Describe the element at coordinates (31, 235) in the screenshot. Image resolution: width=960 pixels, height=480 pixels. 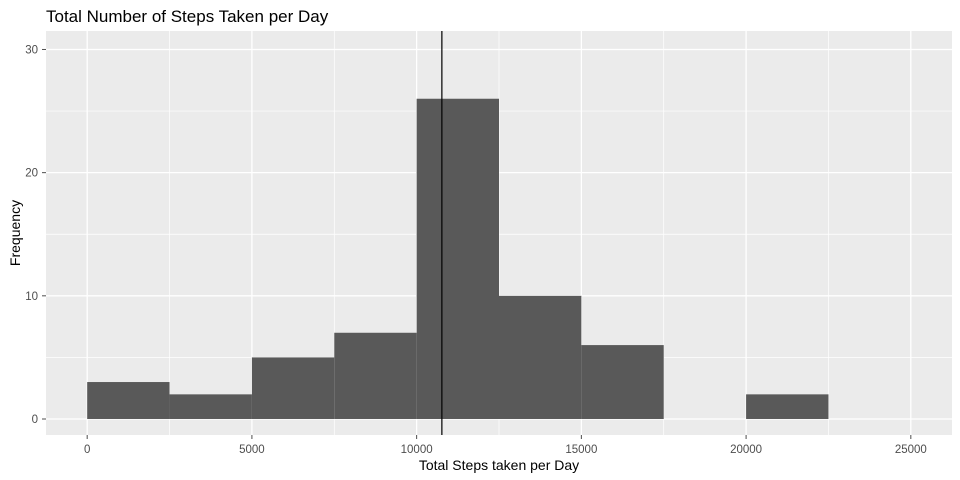
I see `y-axis-ticks: 0 10 20 30` at that location.